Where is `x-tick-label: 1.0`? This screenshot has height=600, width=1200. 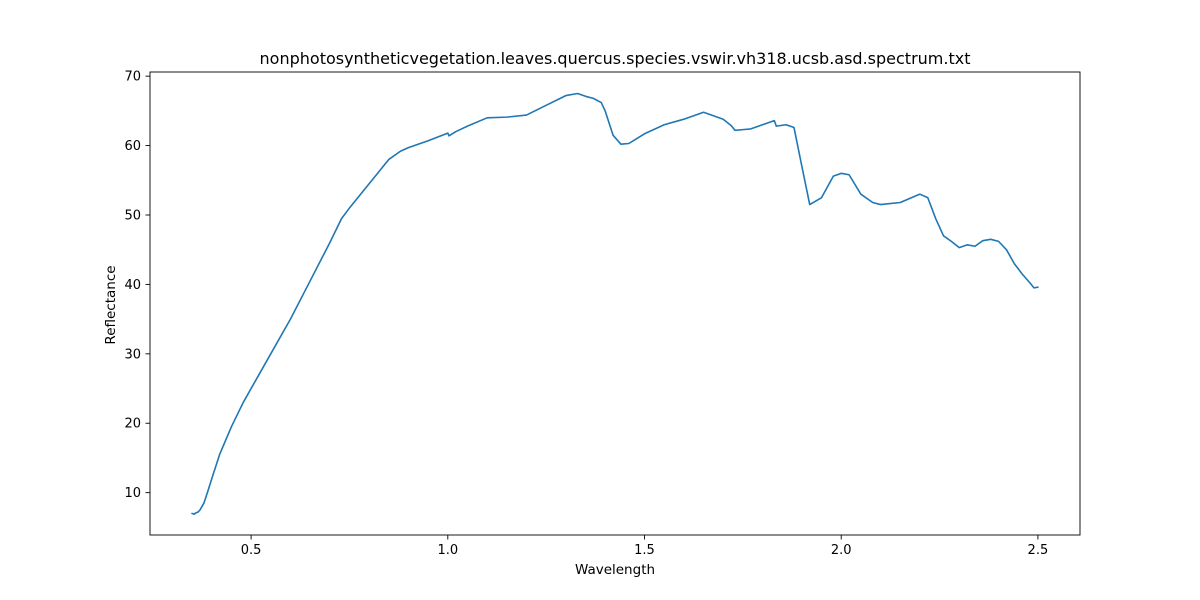
x-tick-label: 1.0 is located at coordinates (447, 550).